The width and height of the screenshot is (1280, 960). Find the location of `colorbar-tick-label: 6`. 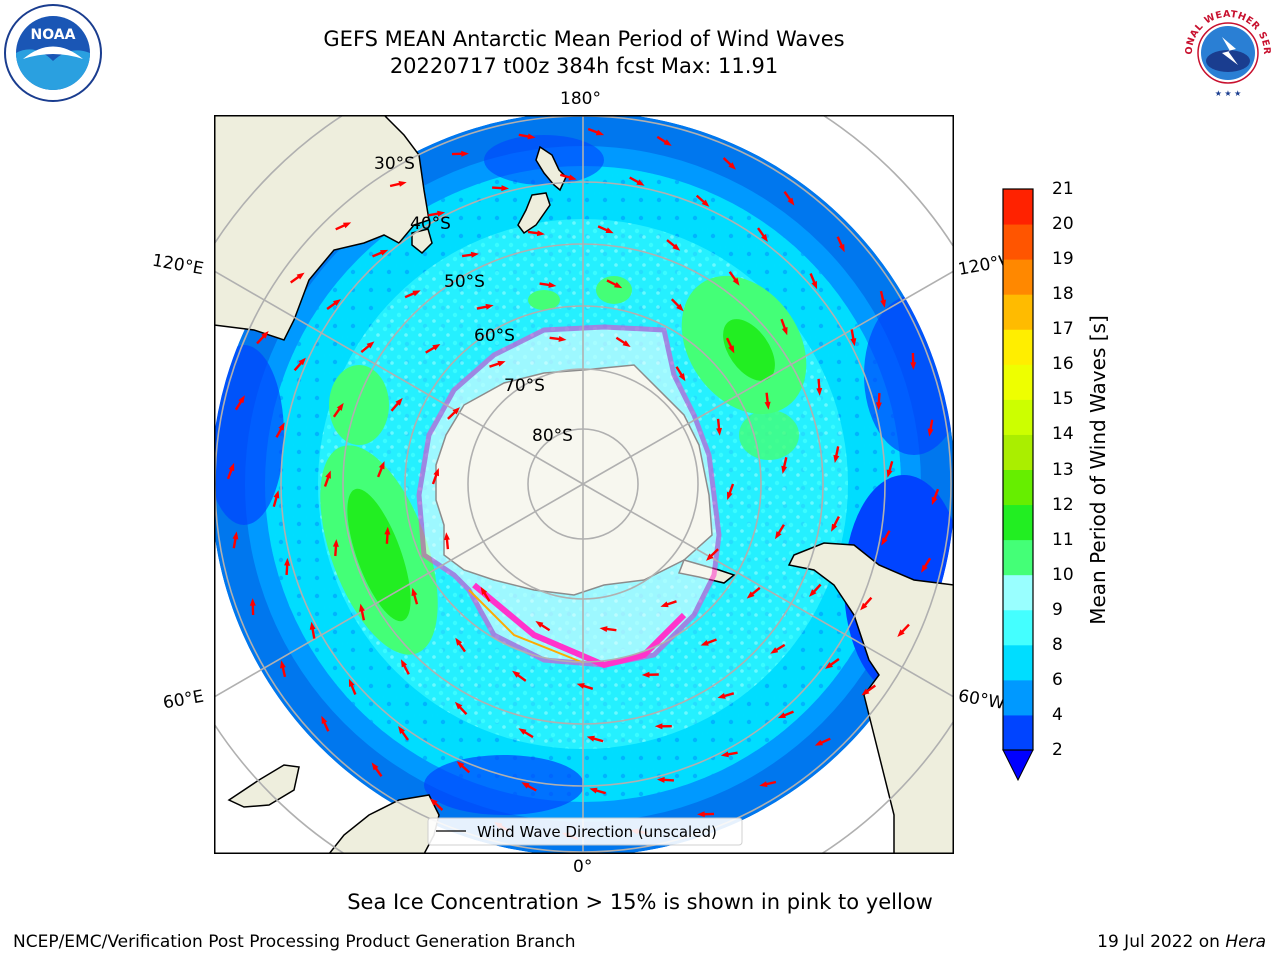

colorbar-tick-label: 6 is located at coordinates (1057, 679).